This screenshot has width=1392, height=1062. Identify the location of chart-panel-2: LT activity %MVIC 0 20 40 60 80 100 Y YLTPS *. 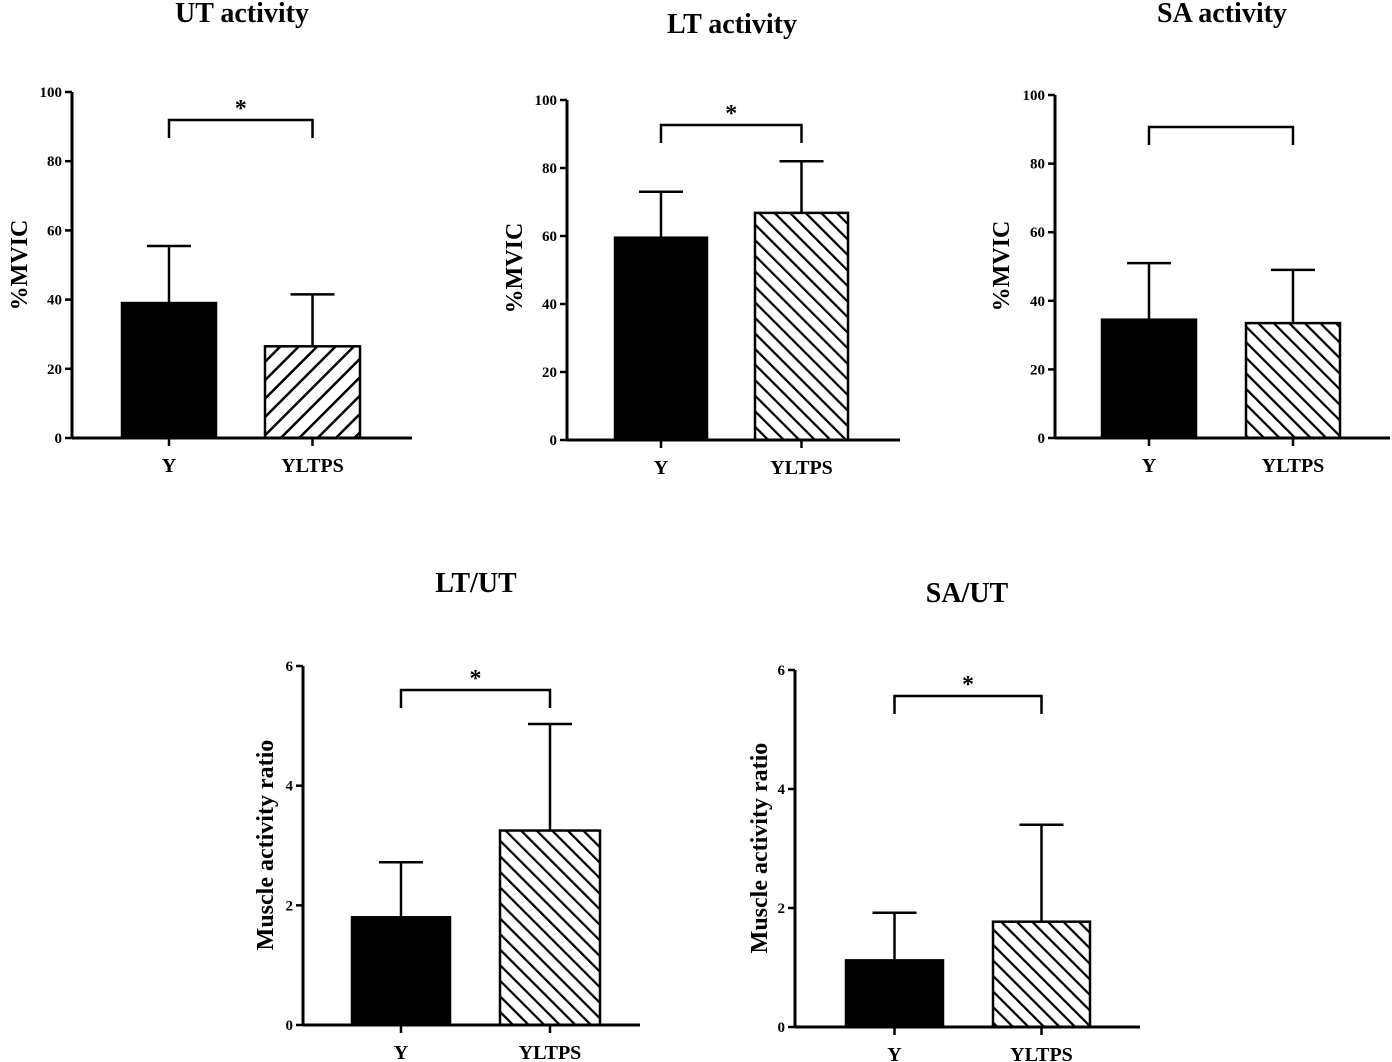
(701, 244).